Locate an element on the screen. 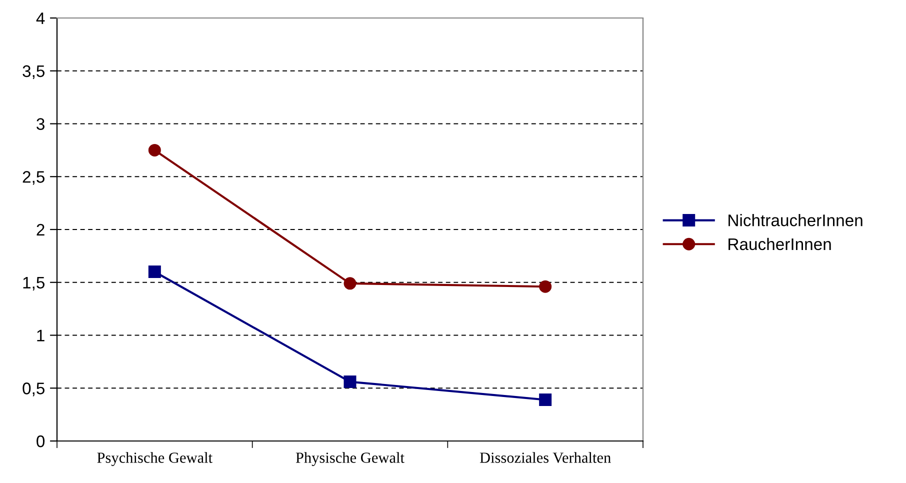  legend-label: NichtraucherInnen is located at coordinates (795, 220).